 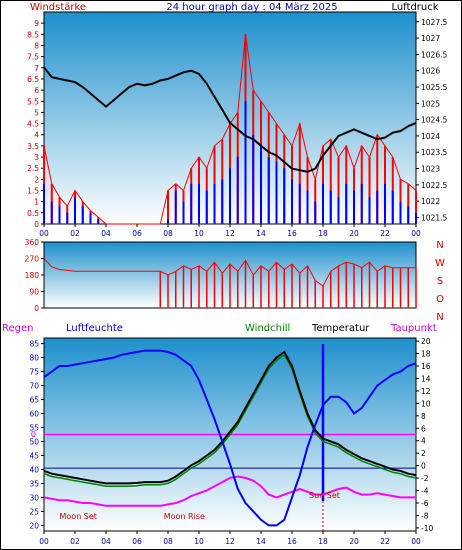 I want to click on temperature-tick-label: -8, so click(x=425, y=515).